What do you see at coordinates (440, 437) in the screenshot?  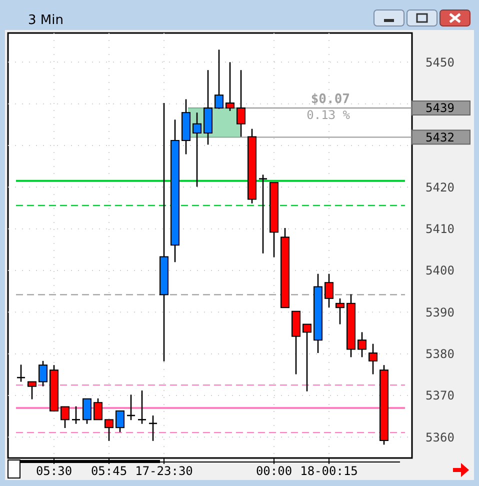 I see `y-tick-label: 5360` at bounding box center [440, 437].